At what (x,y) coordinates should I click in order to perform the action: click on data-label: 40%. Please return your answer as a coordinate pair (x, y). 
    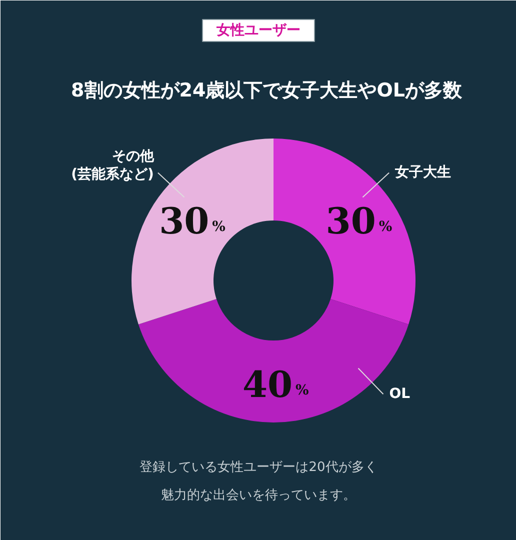
    Looking at the image, I should click on (275, 385).